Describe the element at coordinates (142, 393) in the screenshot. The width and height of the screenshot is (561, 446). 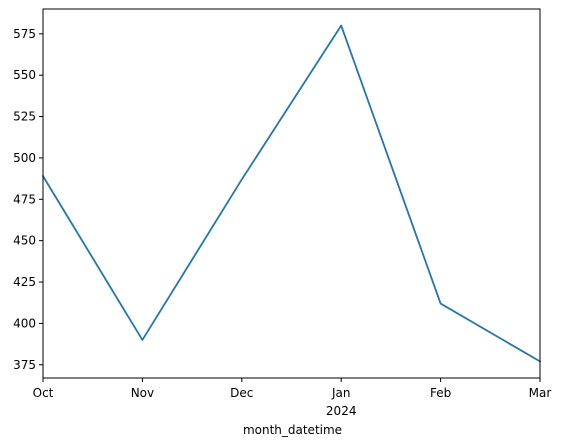
I see `x-tick-label: Nov` at that location.